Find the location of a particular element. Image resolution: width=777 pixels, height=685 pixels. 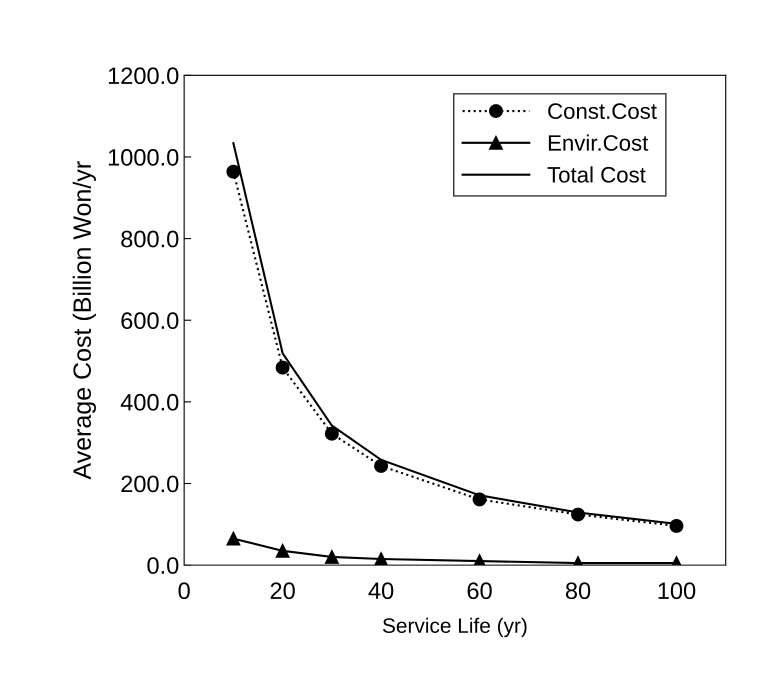

x-tick-label: 0 is located at coordinates (184, 591).